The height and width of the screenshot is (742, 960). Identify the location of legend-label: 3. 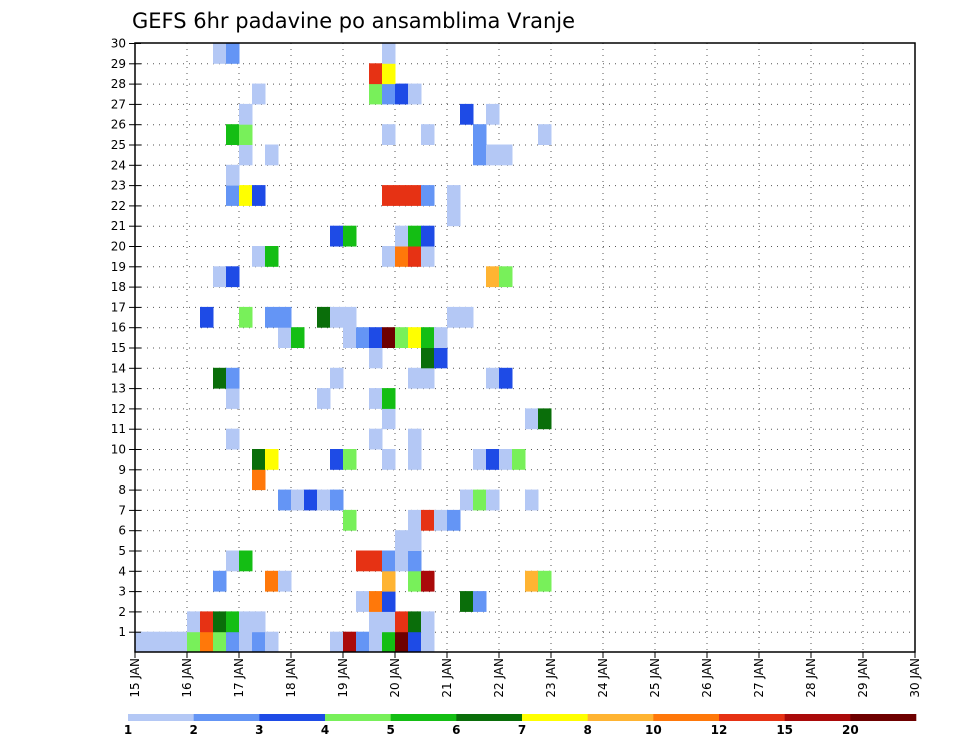
(259, 730).